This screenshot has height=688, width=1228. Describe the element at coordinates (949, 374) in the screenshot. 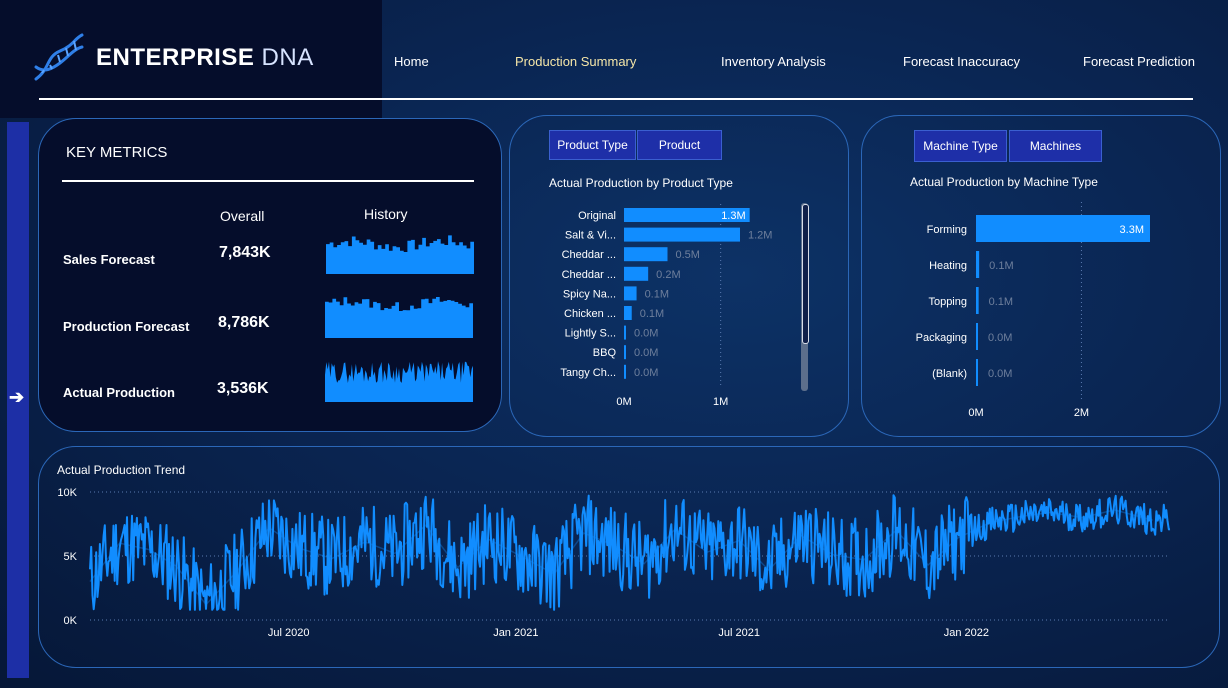

I see `category-label: (Blank)` at that location.